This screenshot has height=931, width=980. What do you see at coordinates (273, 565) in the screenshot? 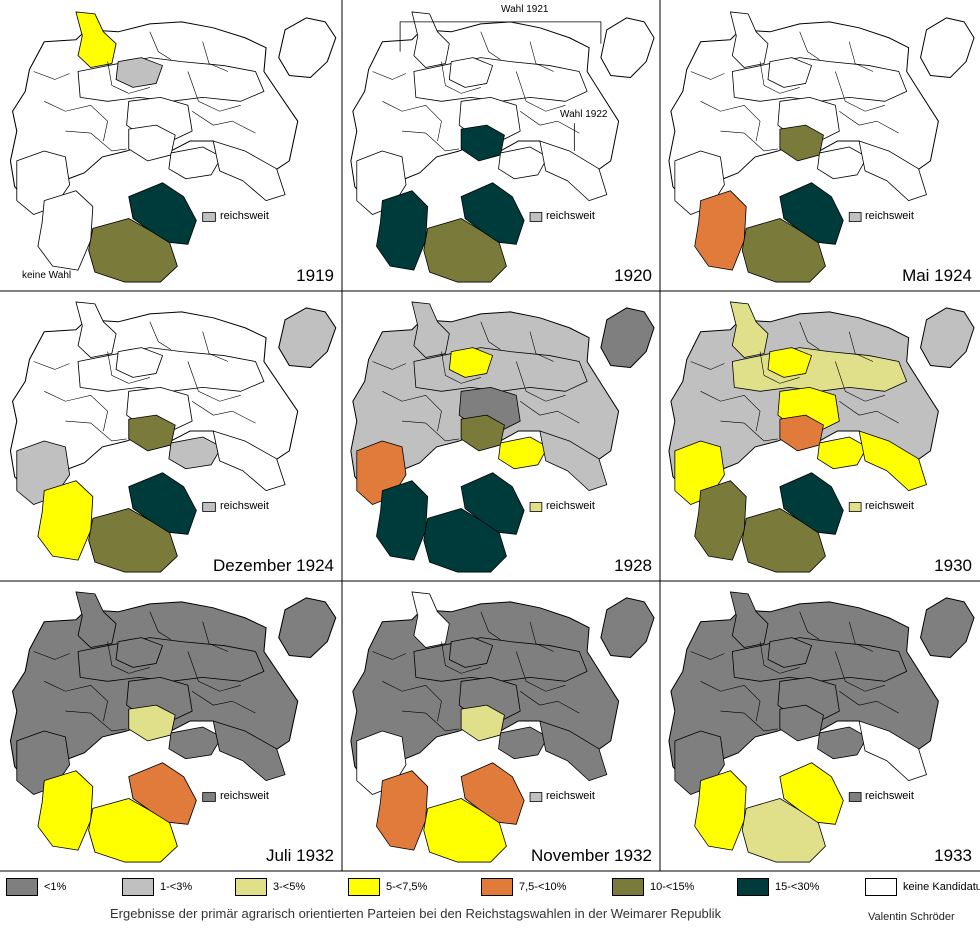
I see `panel-year: Dezember 1924` at bounding box center [273, 565].